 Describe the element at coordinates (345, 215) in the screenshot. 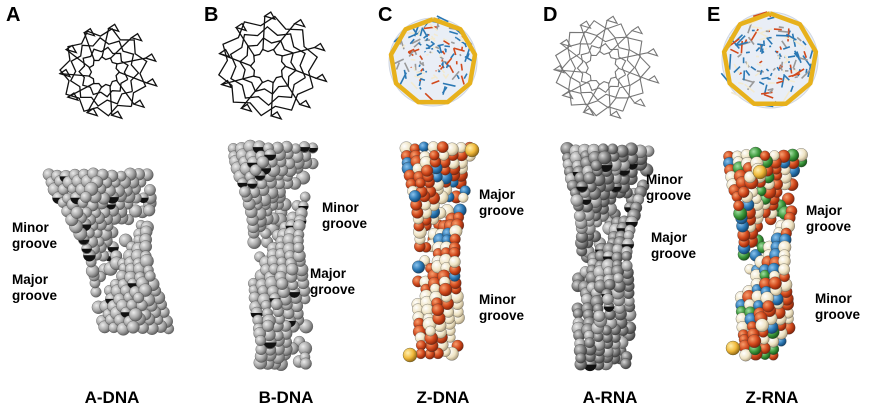

I see `groove-label-b-1: Minor groove` at that location.